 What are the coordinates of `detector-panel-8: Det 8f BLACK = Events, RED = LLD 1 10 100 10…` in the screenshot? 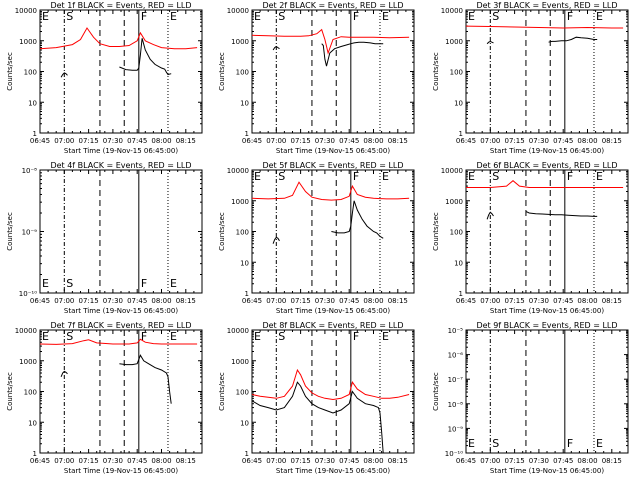 It's located at (316, 398).